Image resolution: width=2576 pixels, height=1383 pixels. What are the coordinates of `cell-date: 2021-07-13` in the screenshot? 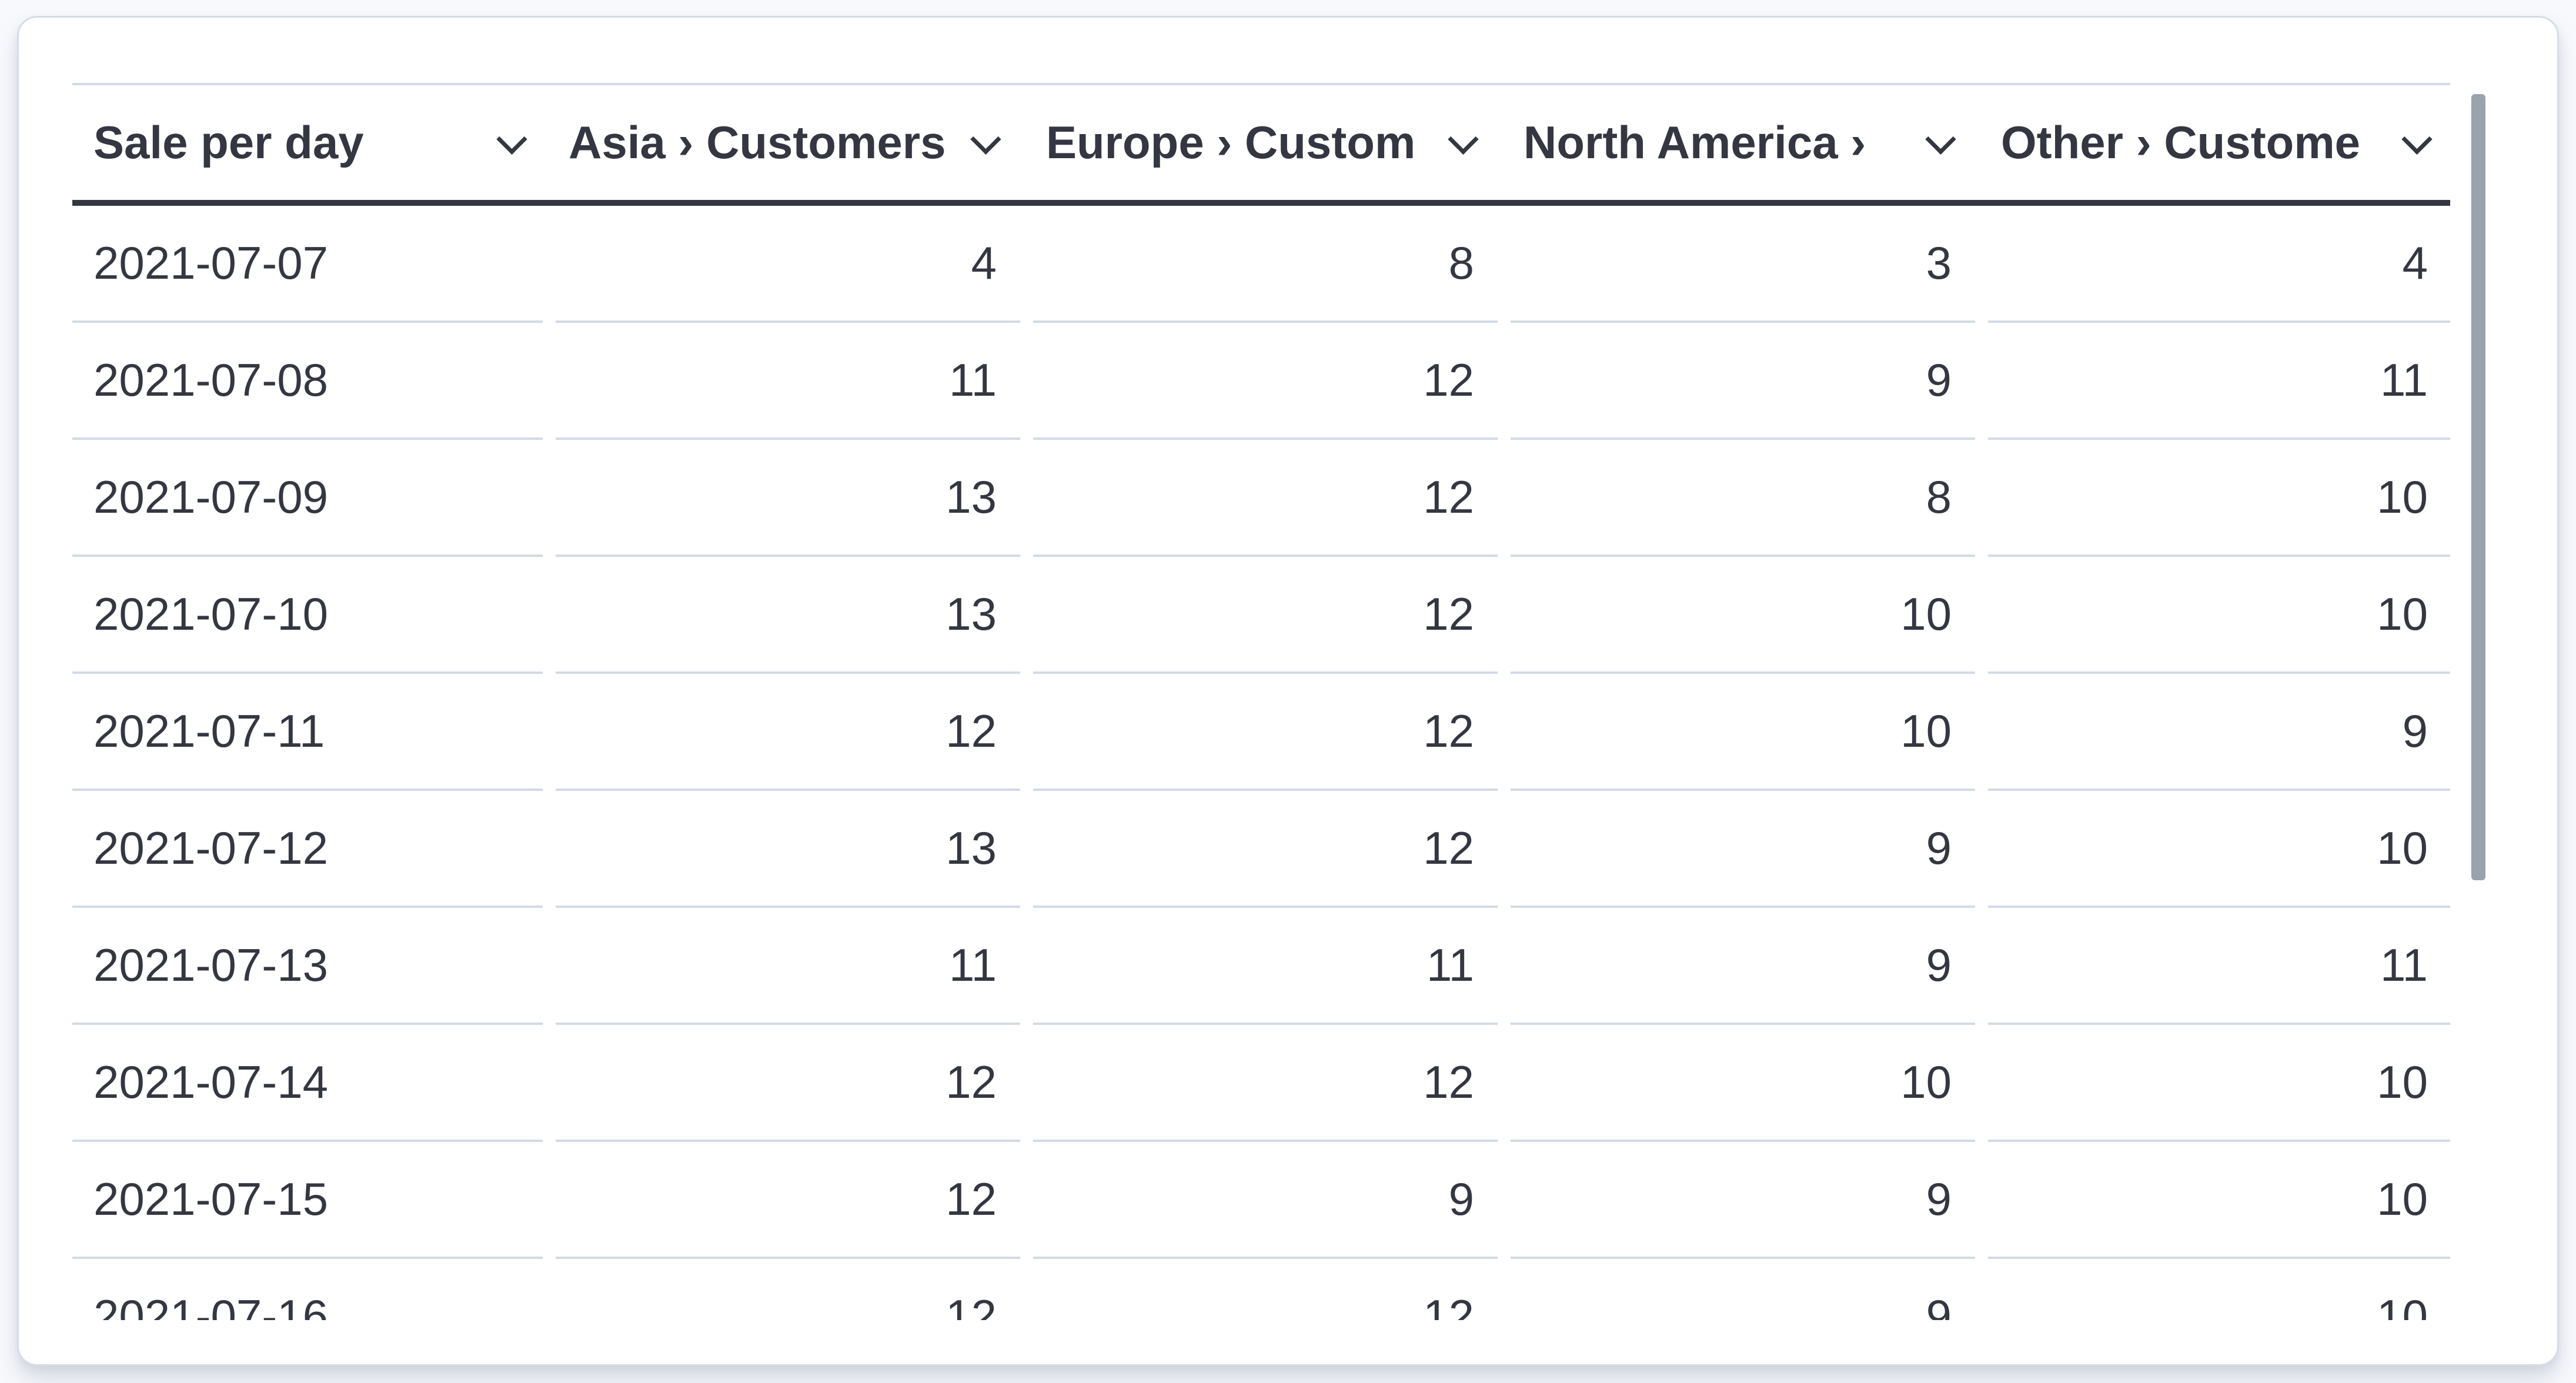 It's located at (307, 966).